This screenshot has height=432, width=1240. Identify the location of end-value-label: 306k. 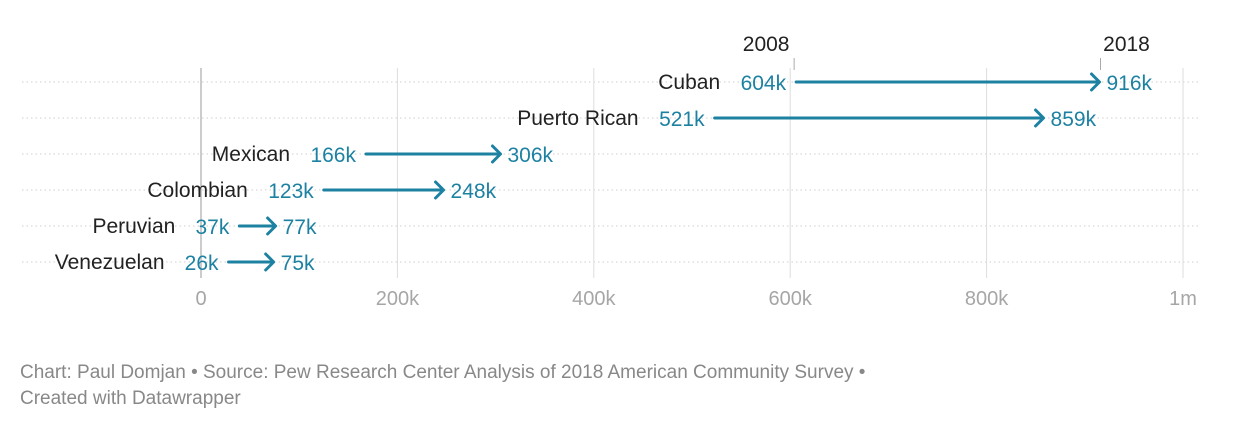
(530, 155).